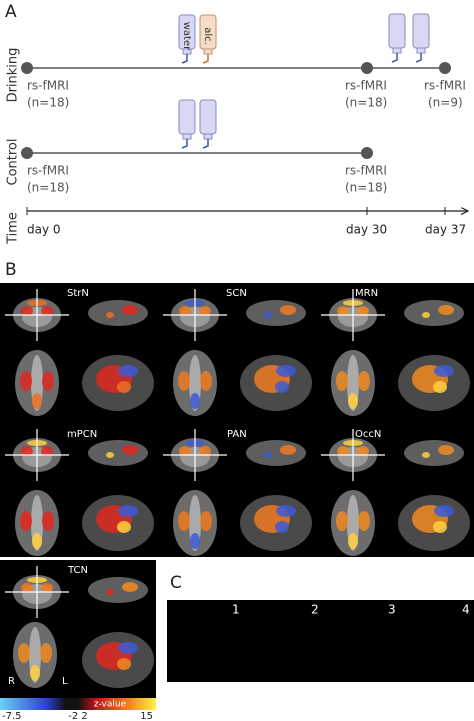  What do you see at coordinates (77, 570) in the screenshot?
I see `network-label: TCN` at bounding box center [77, 570].